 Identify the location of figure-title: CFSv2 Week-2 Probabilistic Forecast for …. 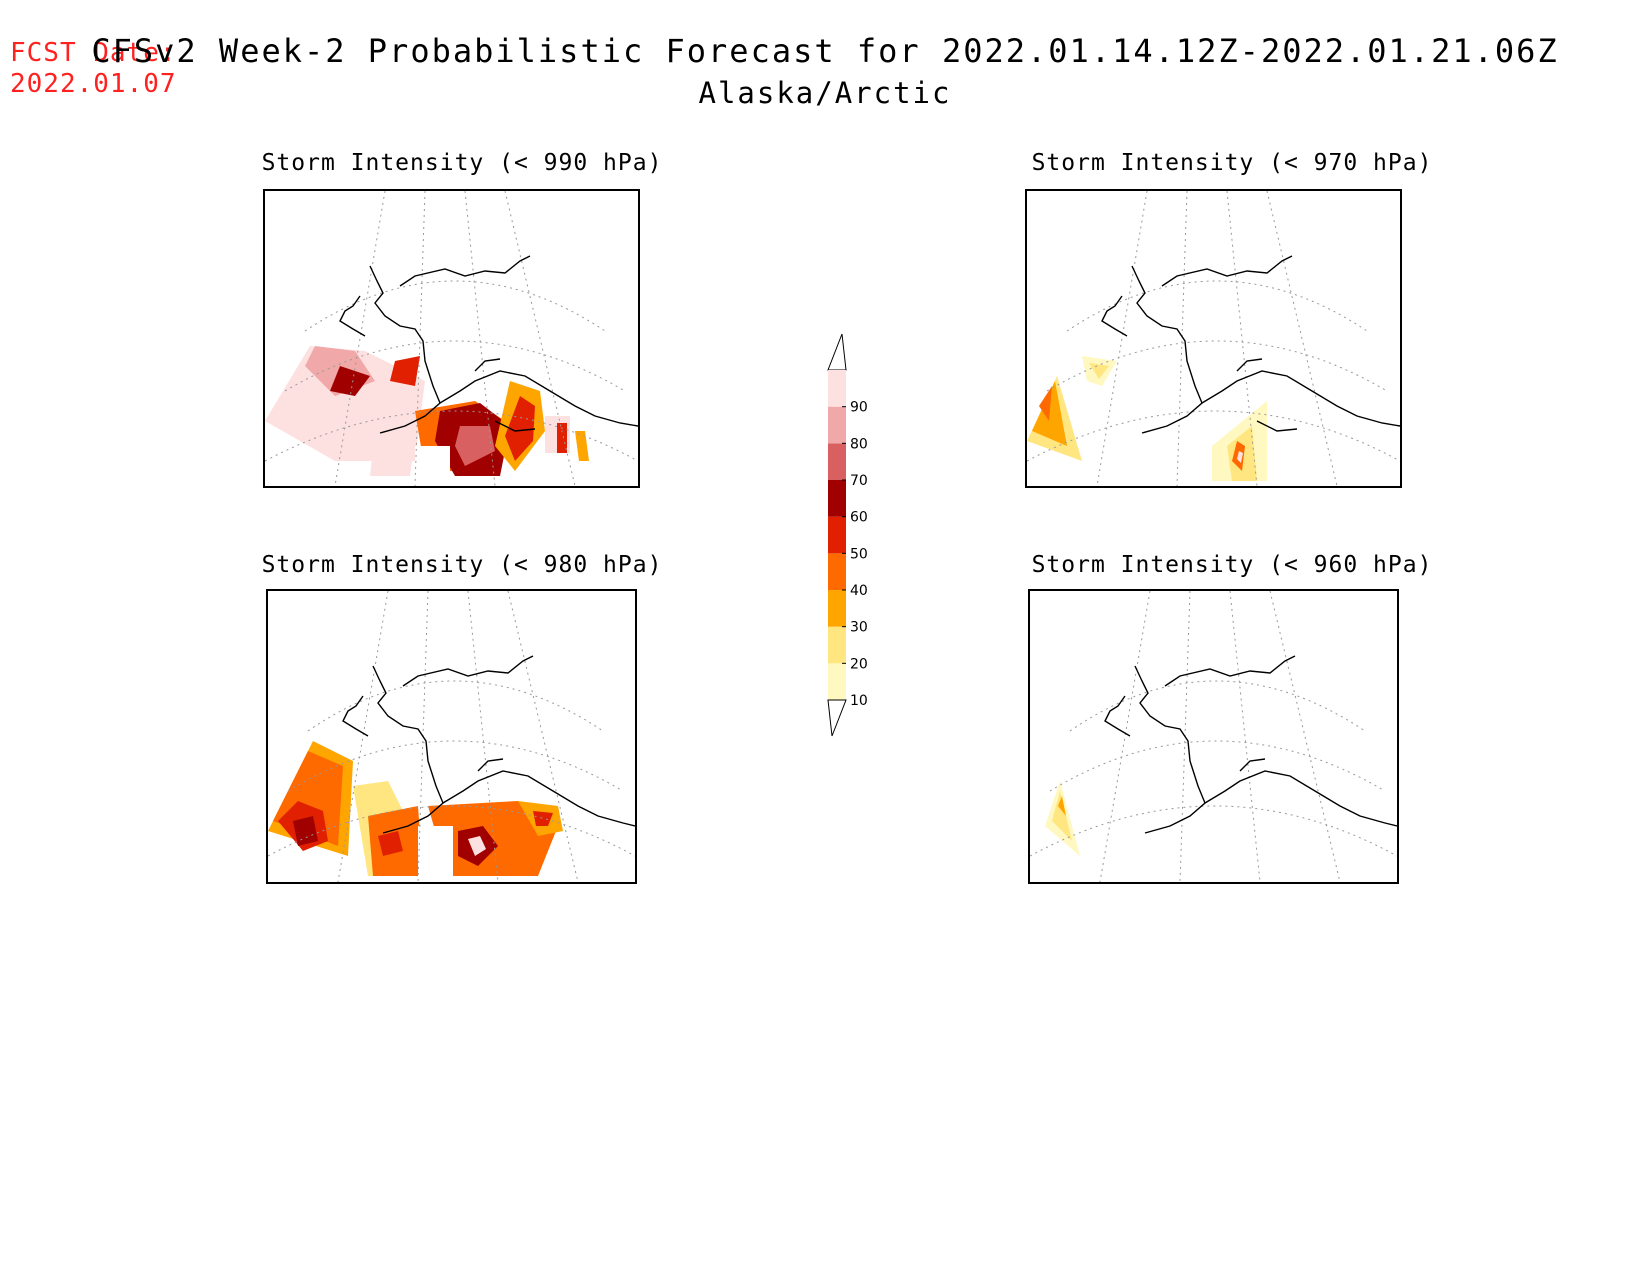
(825, 51).